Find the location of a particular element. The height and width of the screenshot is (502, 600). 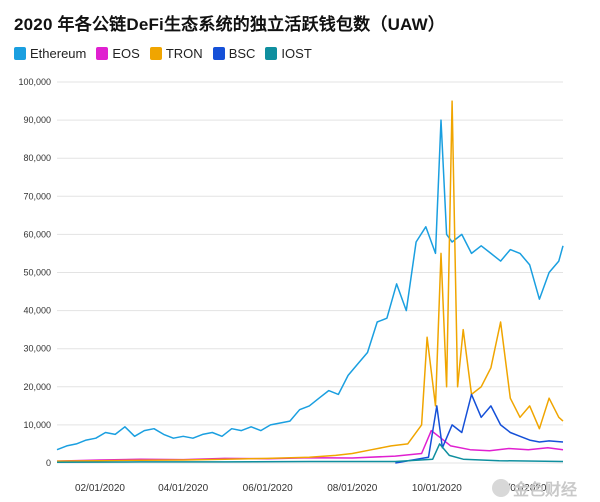

legend-label: BSC is located at coordinates (242, 53).